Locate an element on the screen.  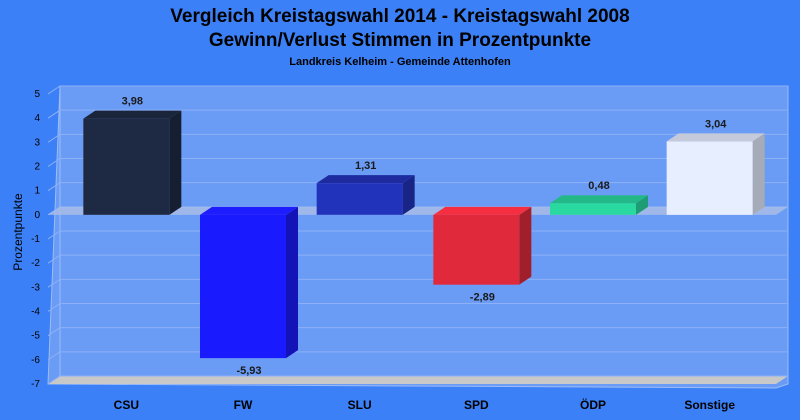
y-axis-ticks: 5 4 3 2 1 0 -1 -2 -3 -4 -5 -6 -7 is located at coordinates (35, 239).